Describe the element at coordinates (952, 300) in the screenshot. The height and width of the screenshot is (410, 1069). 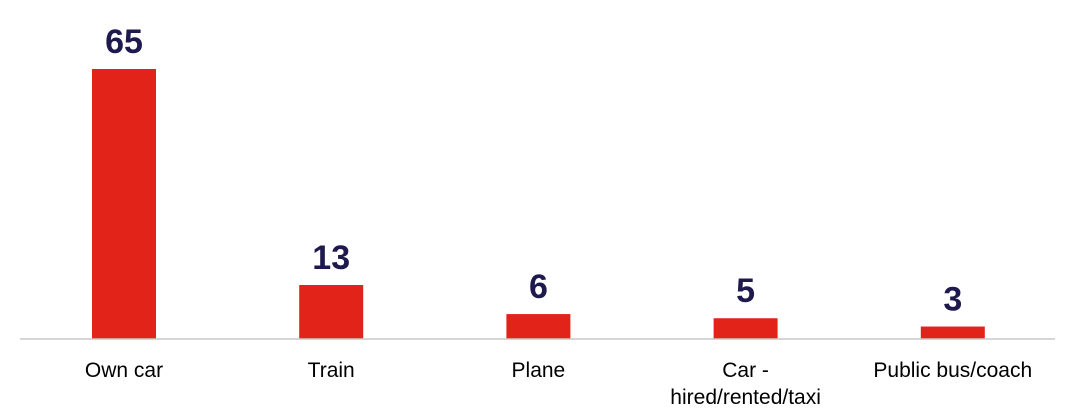
I see `value-label-4: 3` at that location.